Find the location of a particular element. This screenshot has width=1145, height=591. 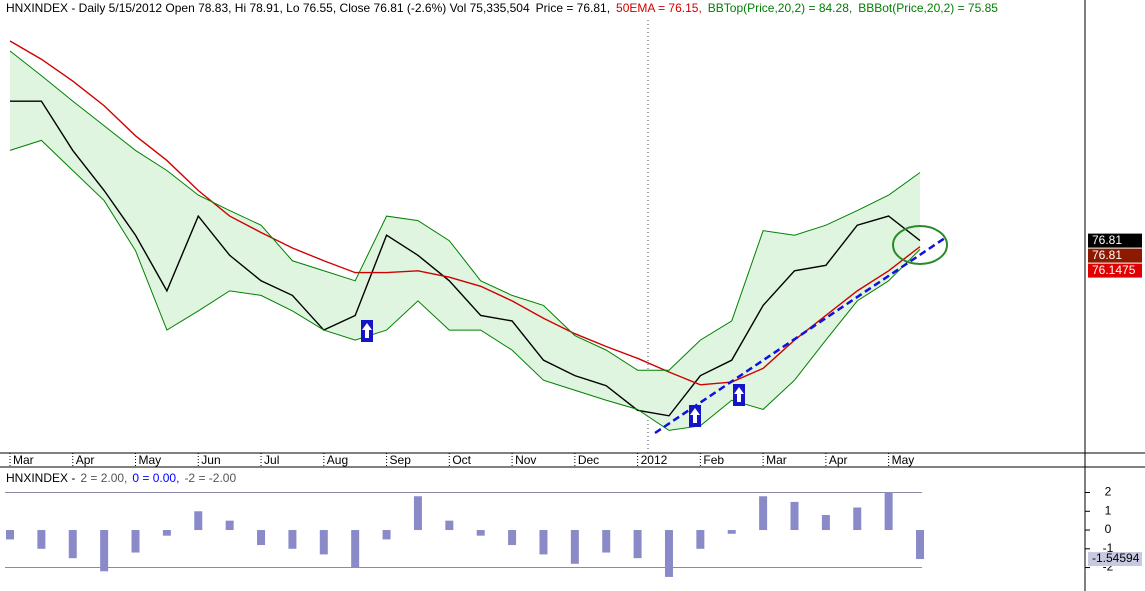

last-value-label: -1.54594 is located at coordinates (1116, 558).